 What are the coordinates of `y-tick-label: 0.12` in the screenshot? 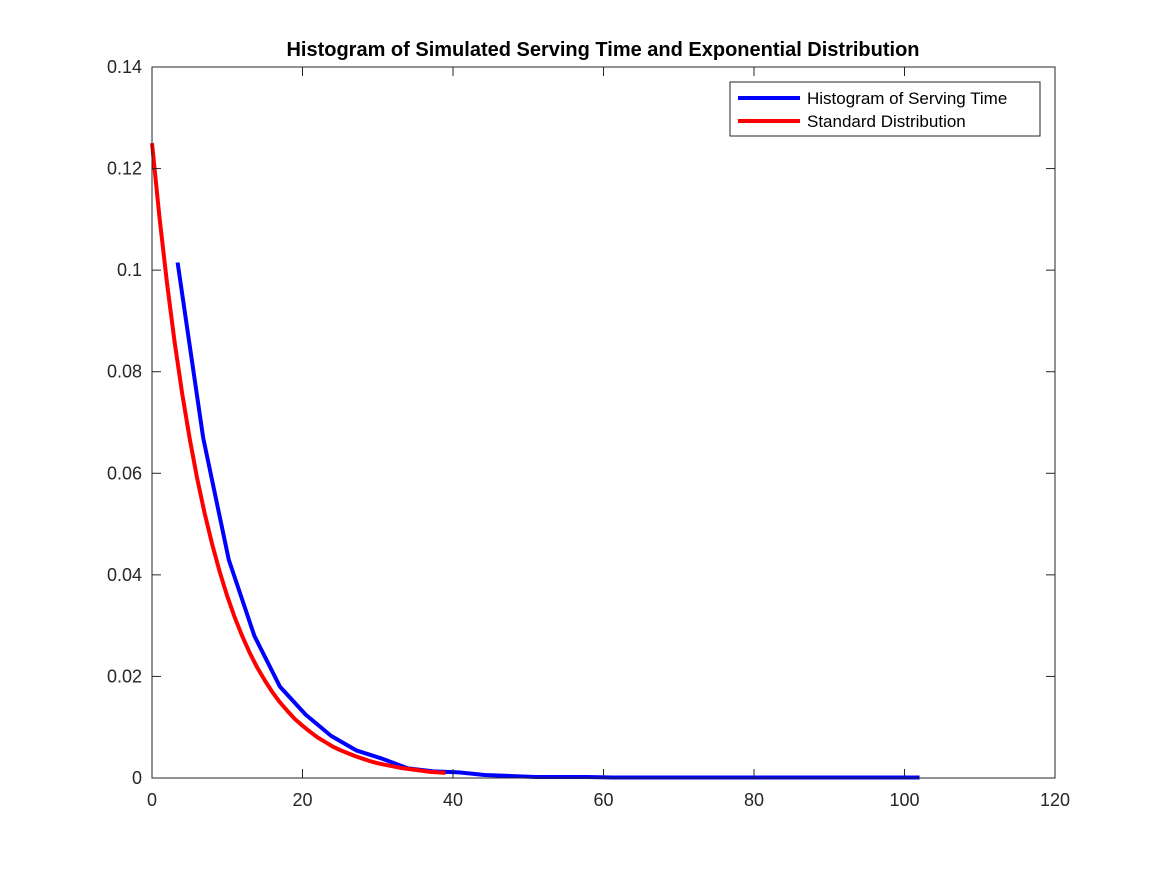 It's located at (124, 169).